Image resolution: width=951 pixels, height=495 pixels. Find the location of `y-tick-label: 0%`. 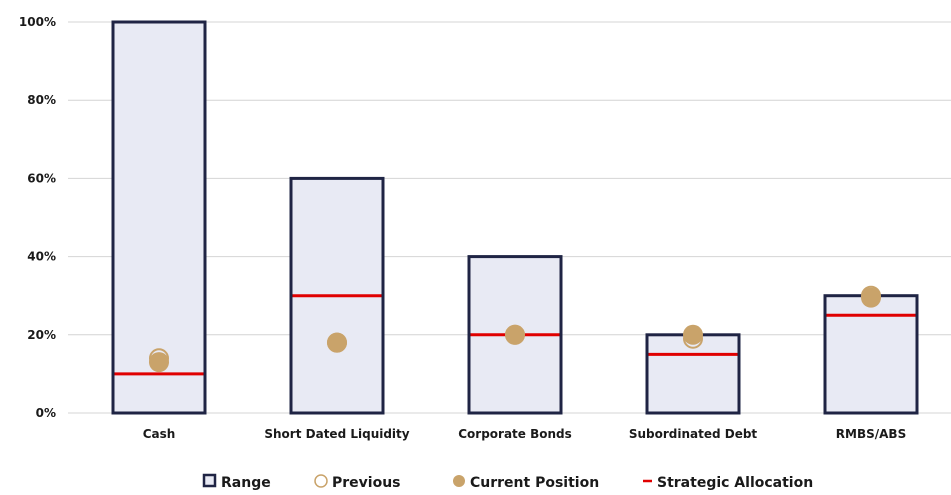

y-tick-label: 0% is located at coordinates (46, 413).